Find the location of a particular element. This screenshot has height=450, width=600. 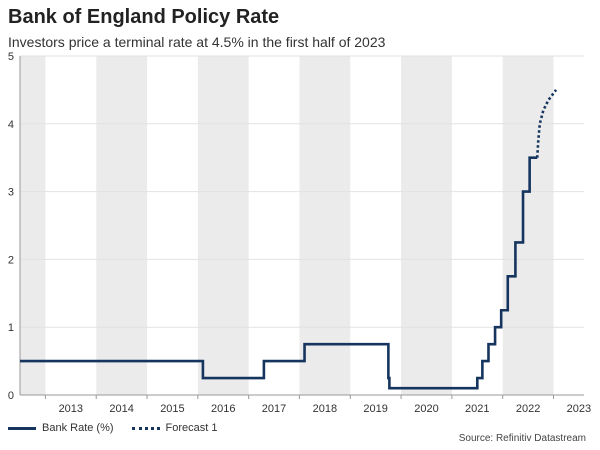

x-tick-label-2016: 2016 is located at coordinates (223, 409).